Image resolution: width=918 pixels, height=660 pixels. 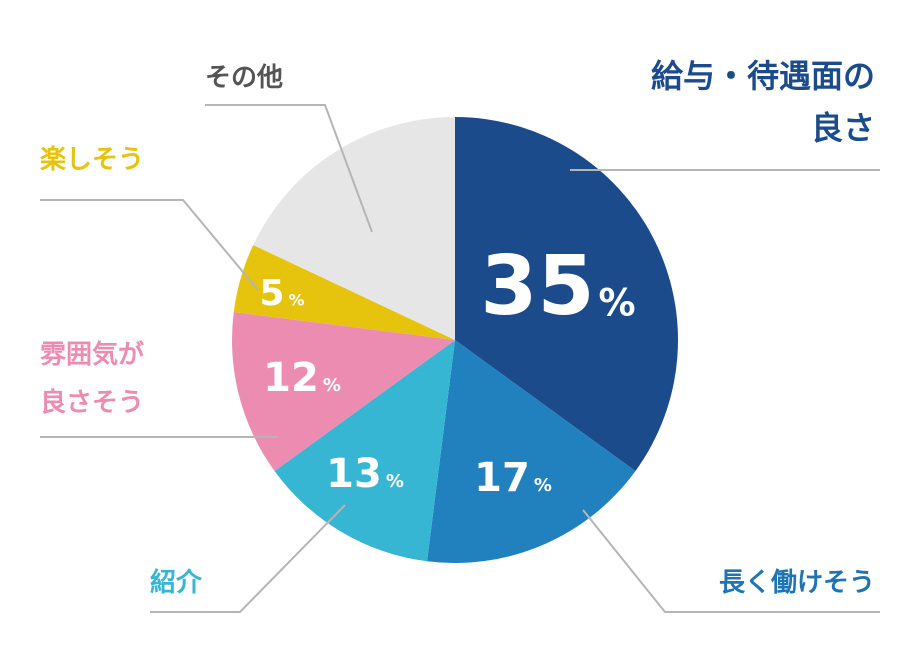 What do you see at coordinates (557, 286) in the screenshot?
I see `value-label: 35%` at bounding box center [557, 286].